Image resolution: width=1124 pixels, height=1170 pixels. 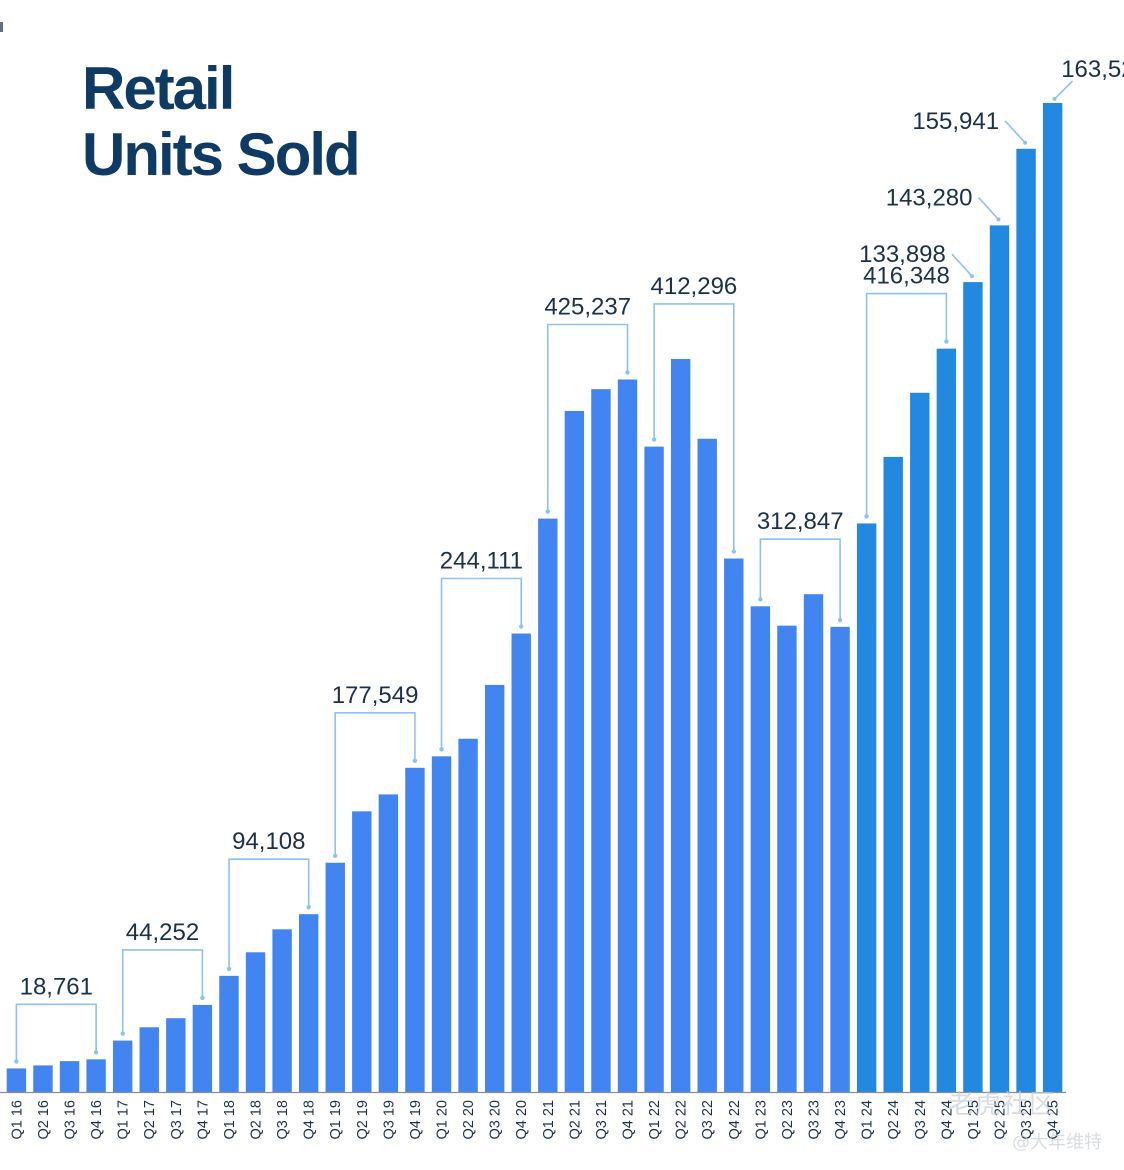 What do you see at coordinates (336, 1120) in the screenshot?
I see `x-tick-label: Q1 19` at bounding box center [336, 1120].